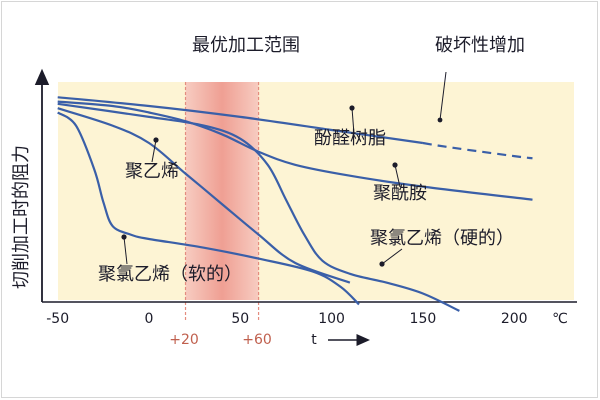 The height and width of the screenshot is (400, 600). What do you see at coordinates (443, 96) in the screenshot?
I see `damage-leader-line` at bounding box center [443, 96].